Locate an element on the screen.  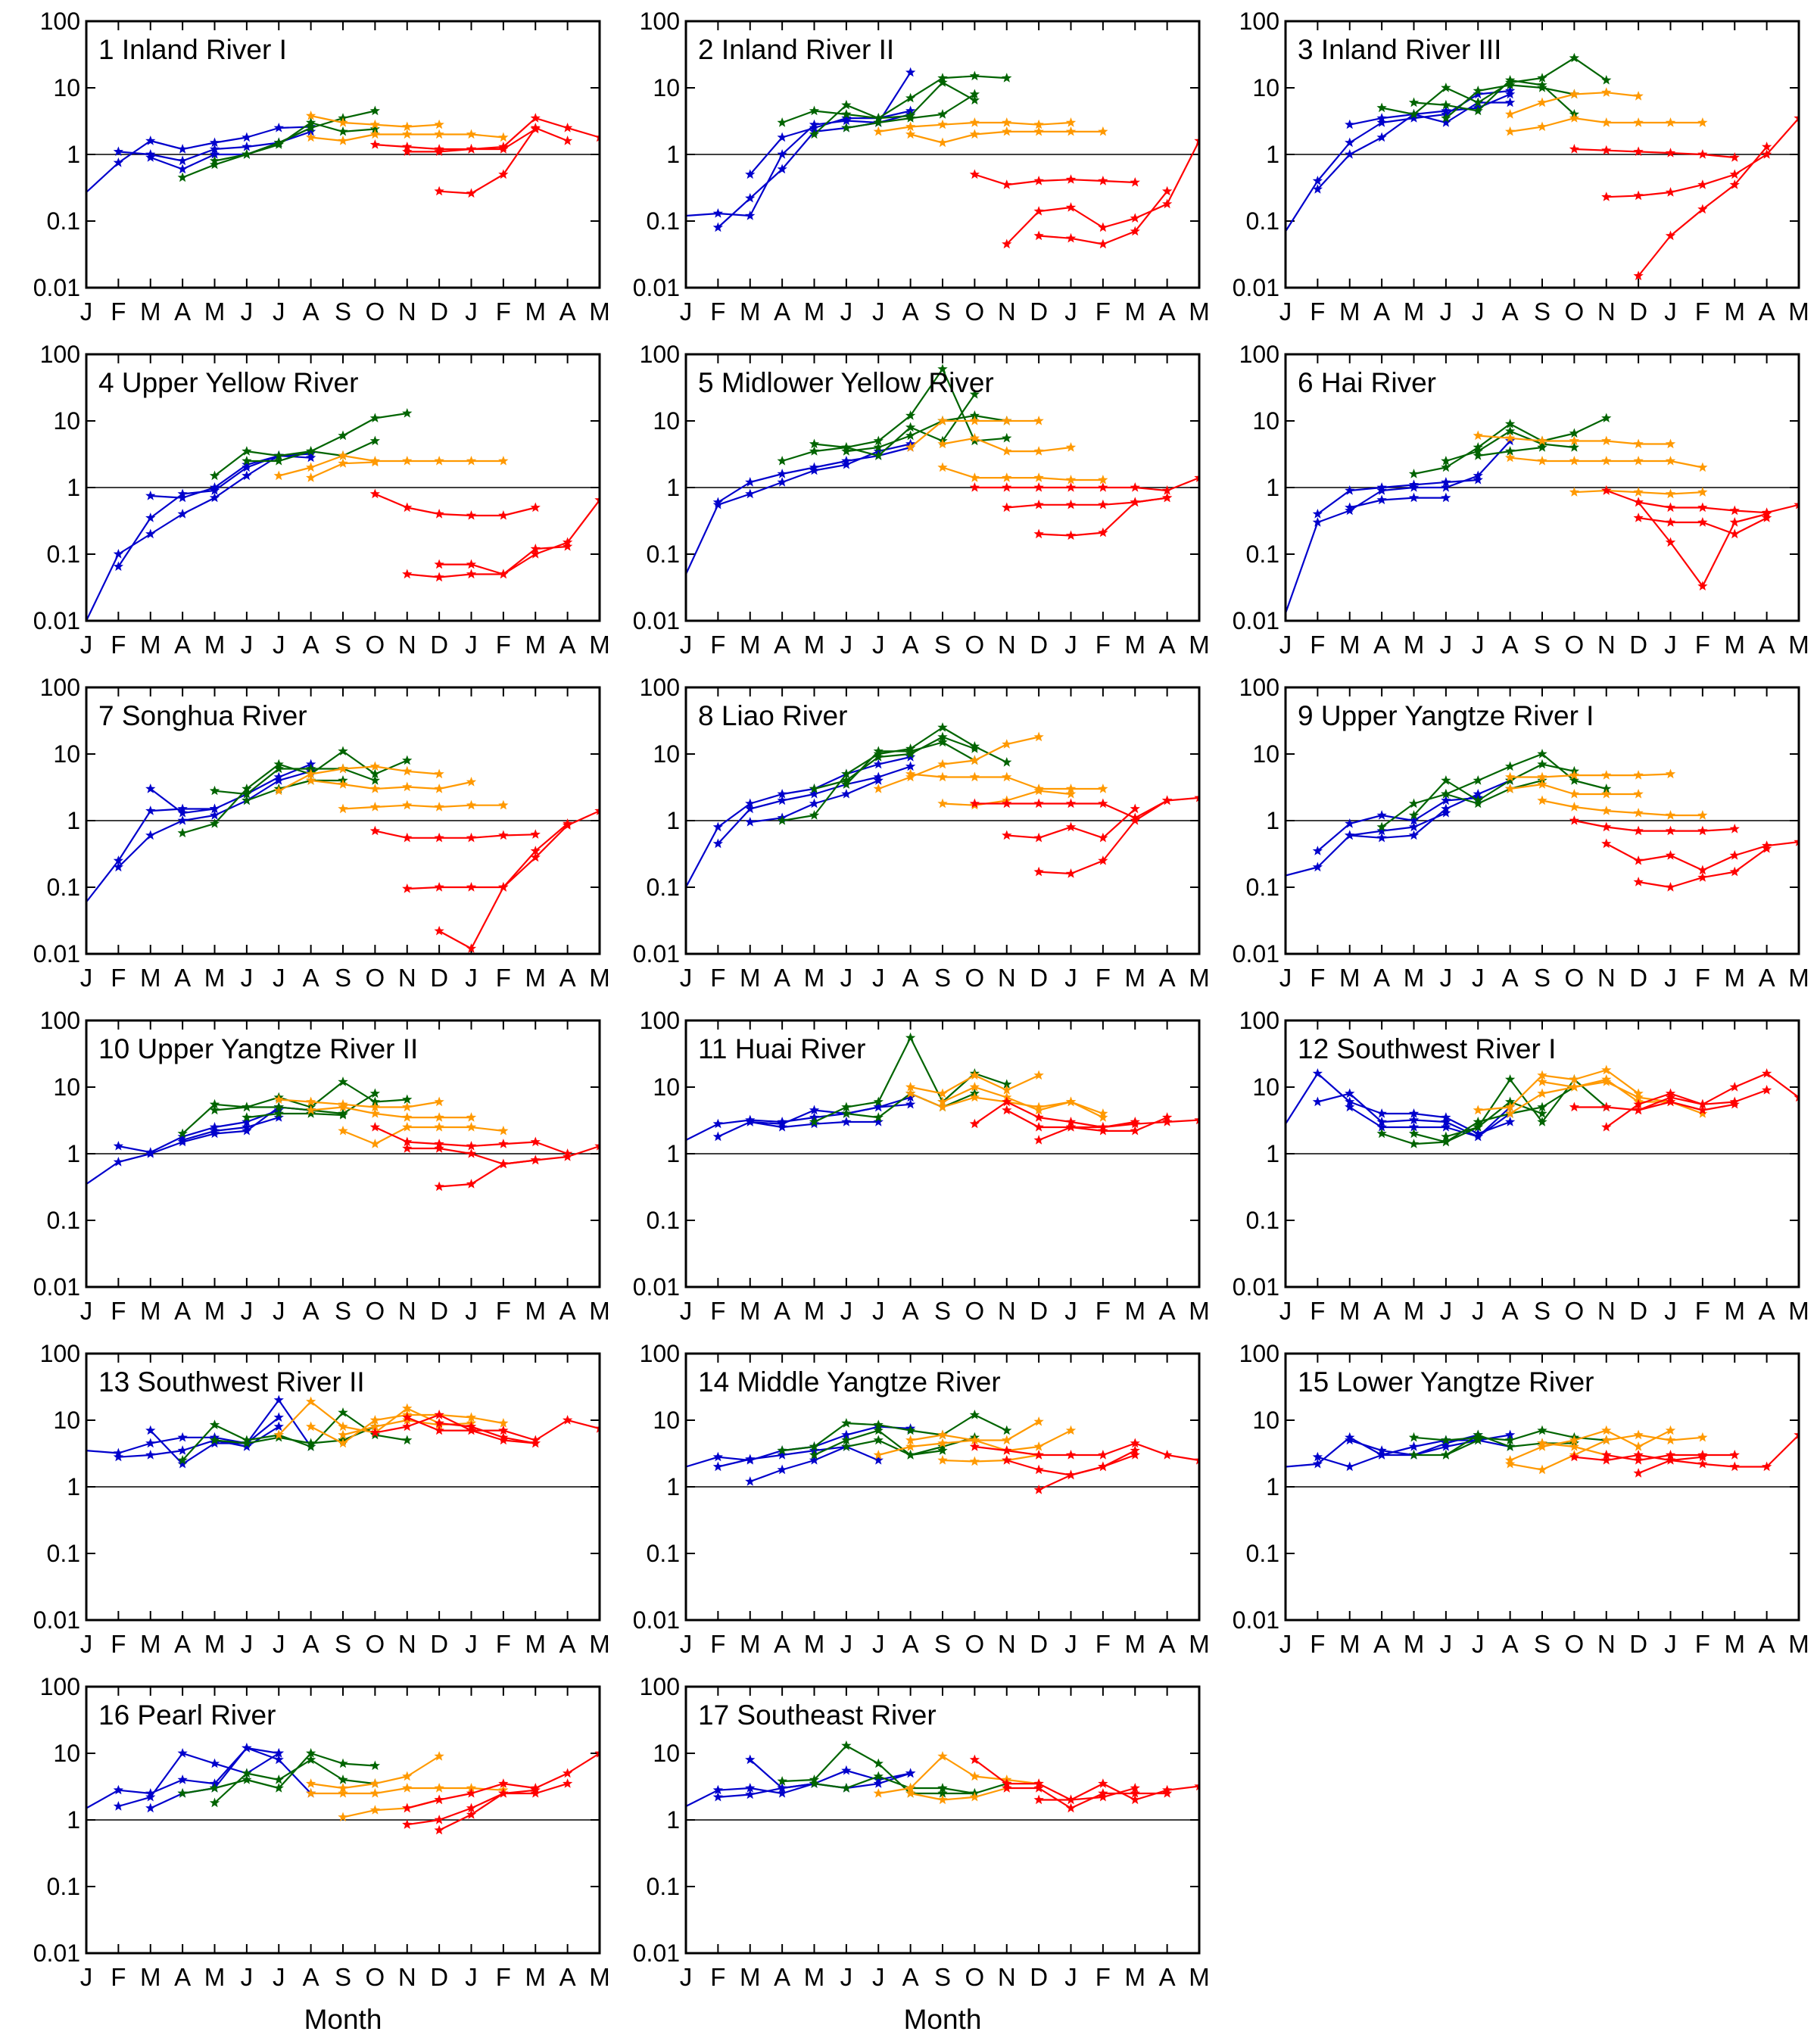
x-tick-label: D is located at coordinates (1638, 645).